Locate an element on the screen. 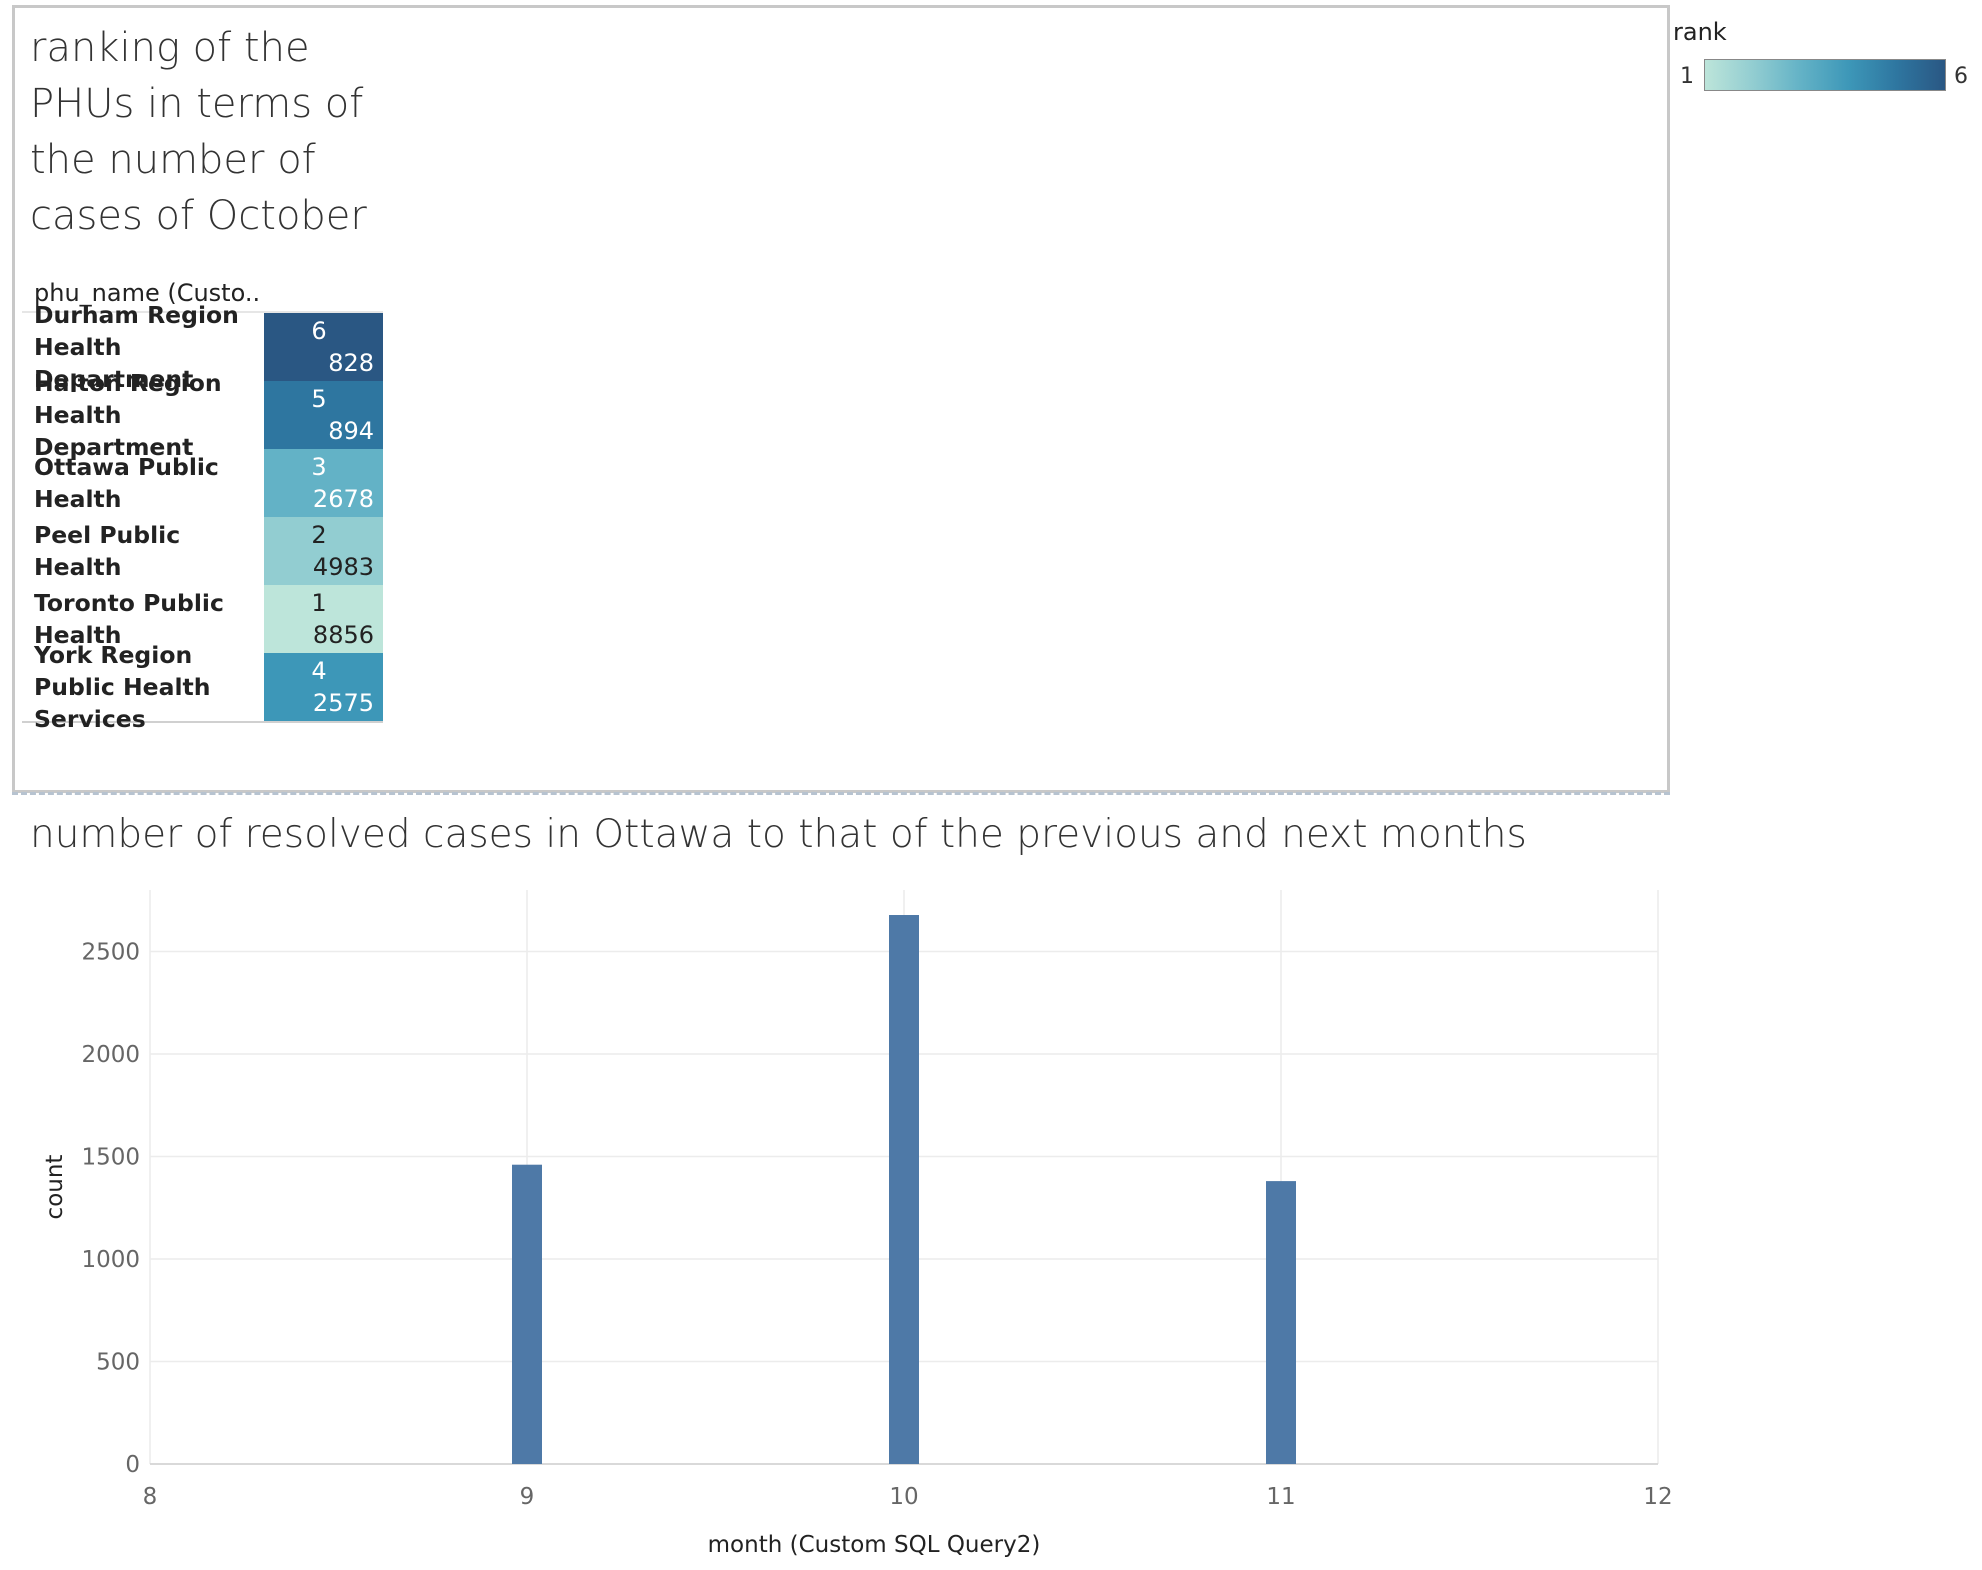 This screenshot has width=1982, height=1570. y-tick-label: 2500 is located at coordinates (110, 953).